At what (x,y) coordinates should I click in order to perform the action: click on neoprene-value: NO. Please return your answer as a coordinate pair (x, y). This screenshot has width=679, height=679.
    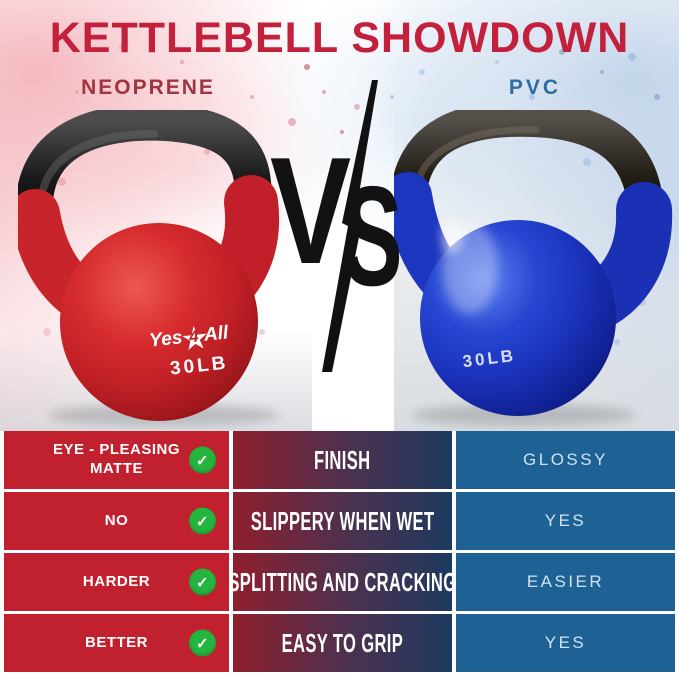
    Looking at the image, I should click on (116, 520).